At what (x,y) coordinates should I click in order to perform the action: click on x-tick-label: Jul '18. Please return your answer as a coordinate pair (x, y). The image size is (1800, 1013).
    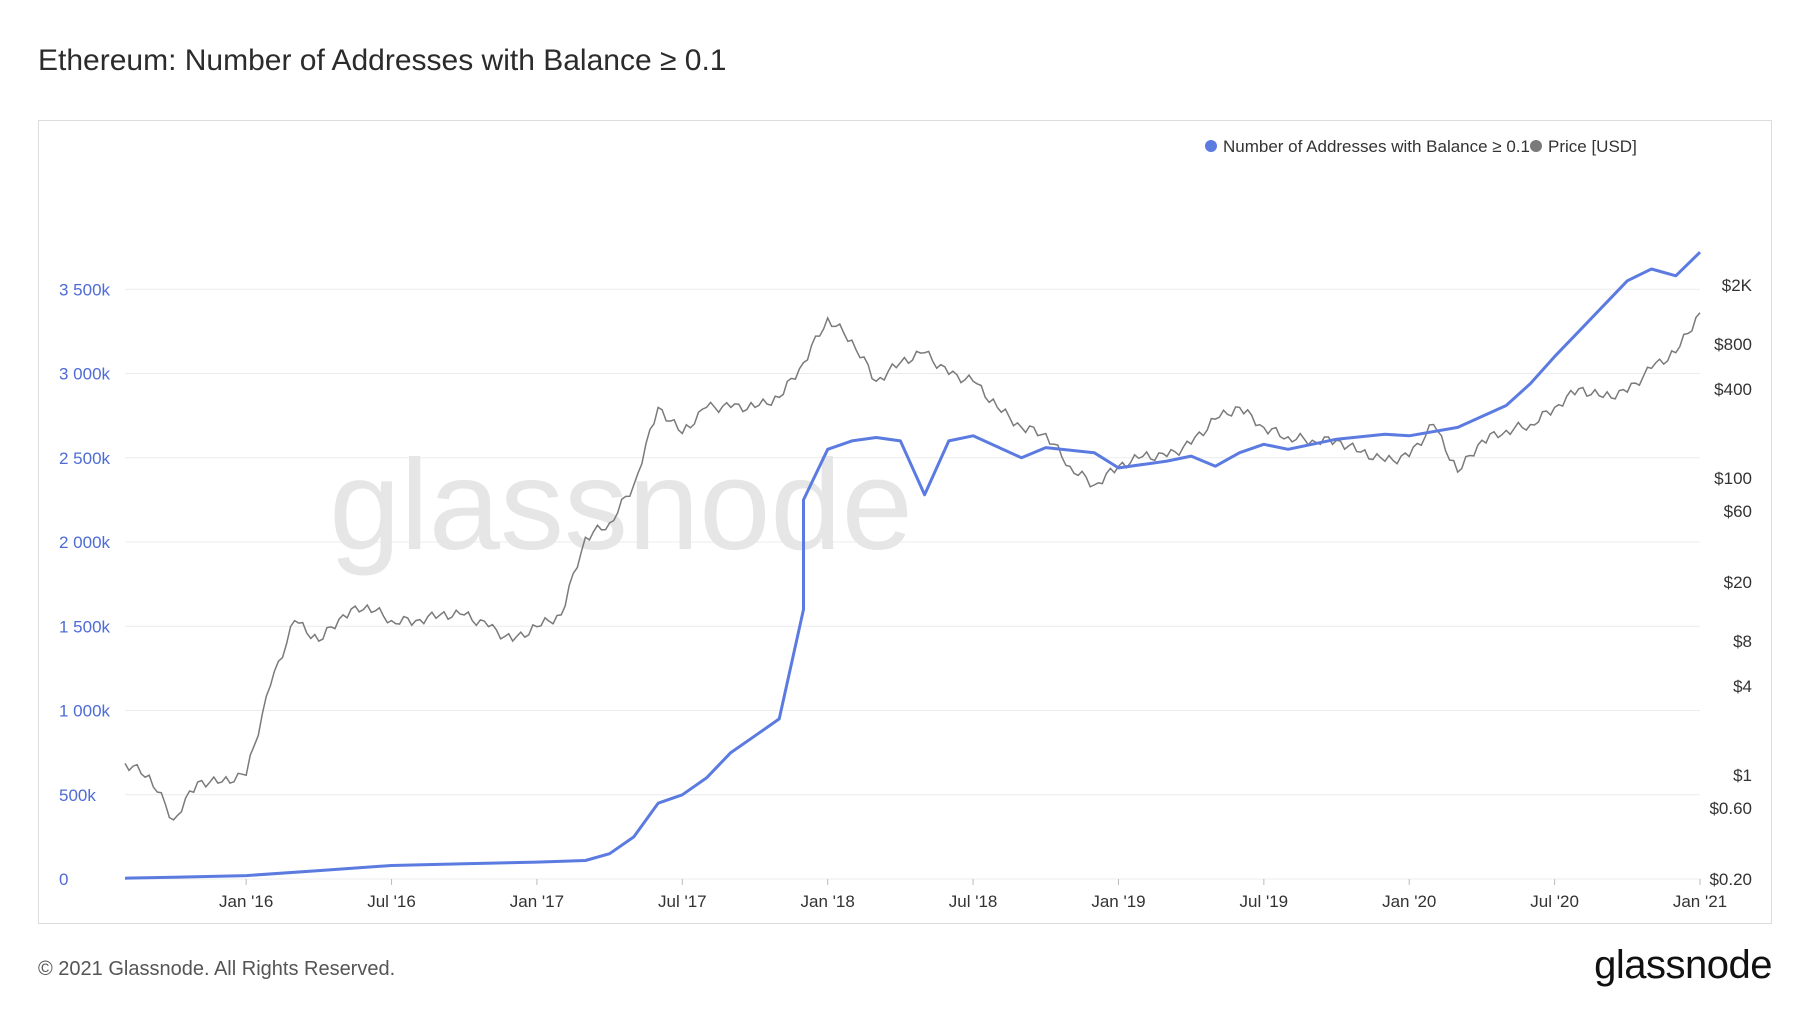
    Looking at the image, I should click on (973, 901).